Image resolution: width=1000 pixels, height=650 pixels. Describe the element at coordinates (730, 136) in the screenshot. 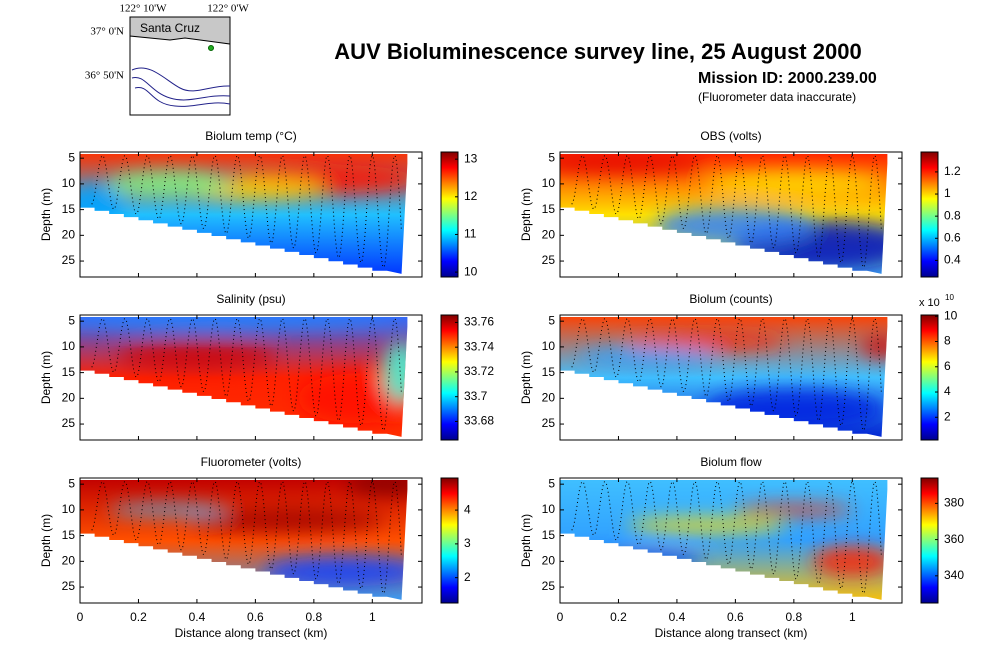

I see `panel-title: OBS (volts)` at that location.